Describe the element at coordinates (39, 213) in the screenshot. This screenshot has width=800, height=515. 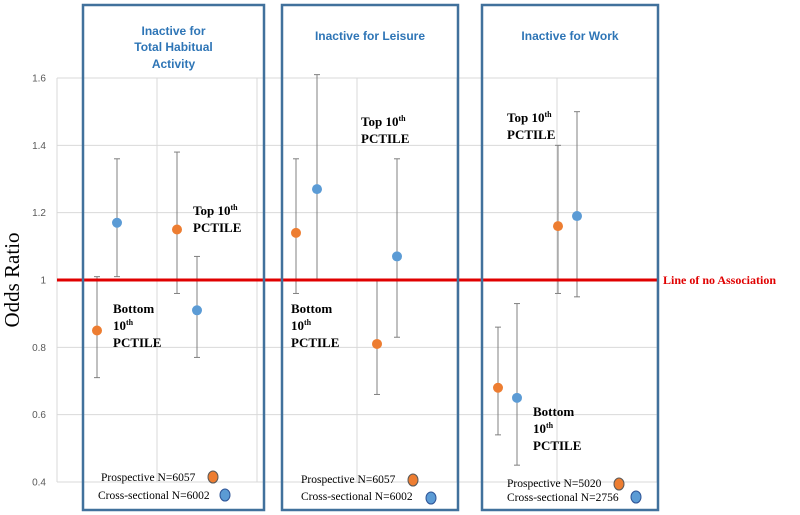
I see `y-tick-label: 1.2` at that location.